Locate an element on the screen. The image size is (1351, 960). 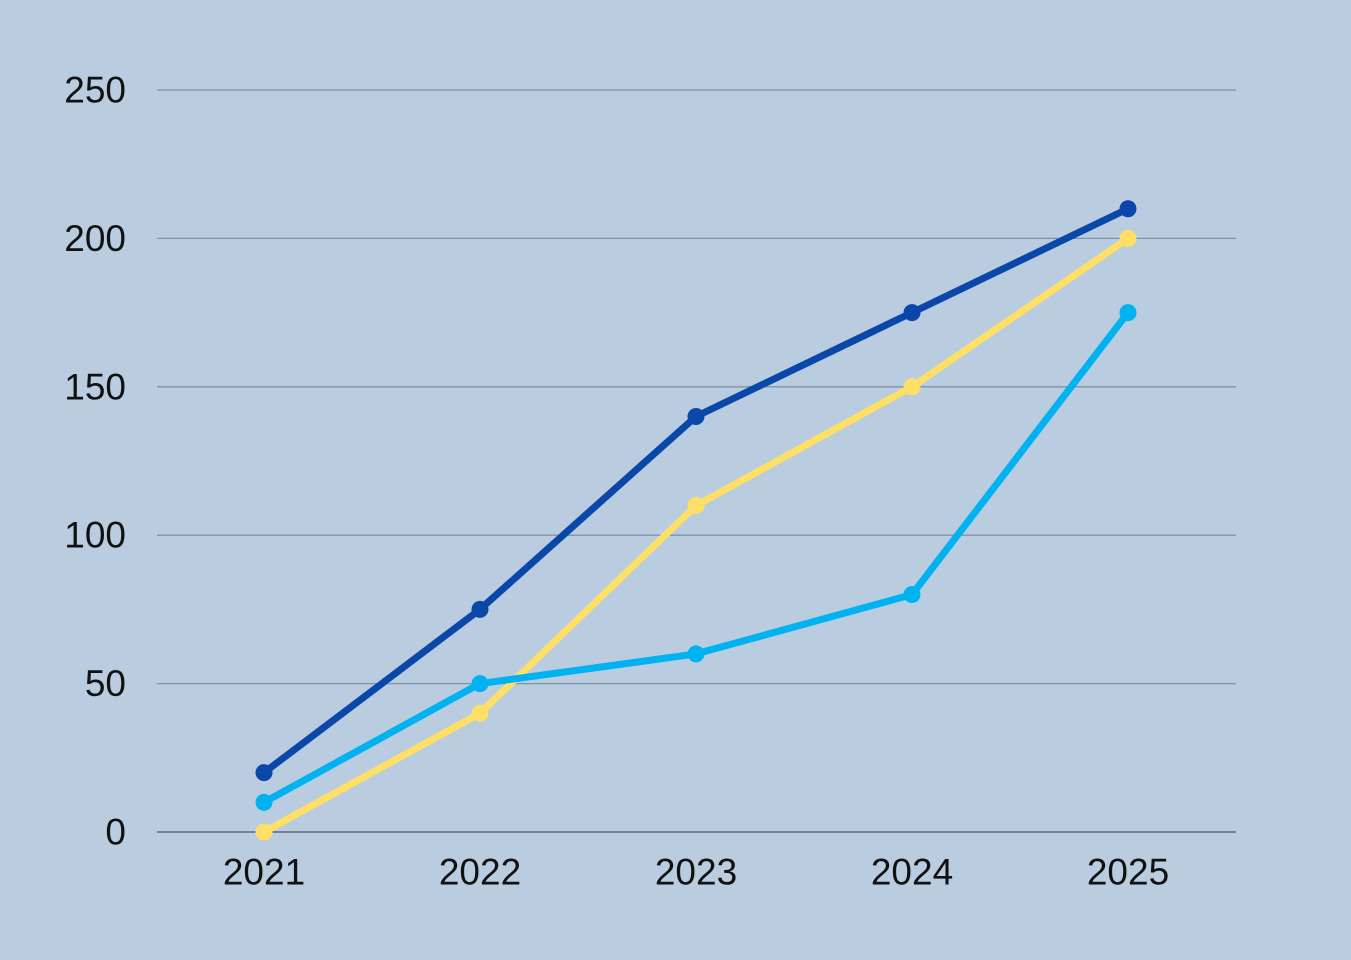
y-axis-tick-labels: 0 50 100 150 200 250 is located at coordinates (95, 461).